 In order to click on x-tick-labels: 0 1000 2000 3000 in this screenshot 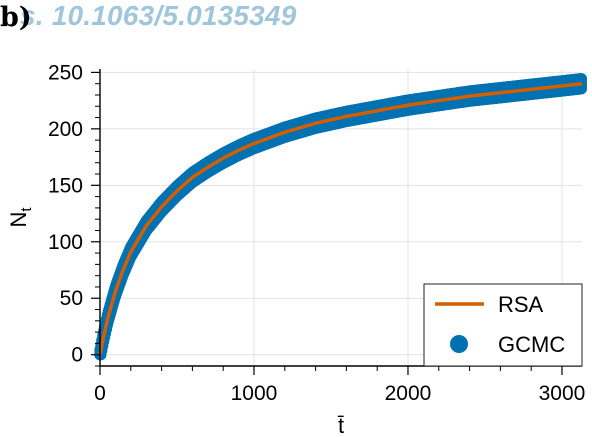, I will do `click(339, 385)`.